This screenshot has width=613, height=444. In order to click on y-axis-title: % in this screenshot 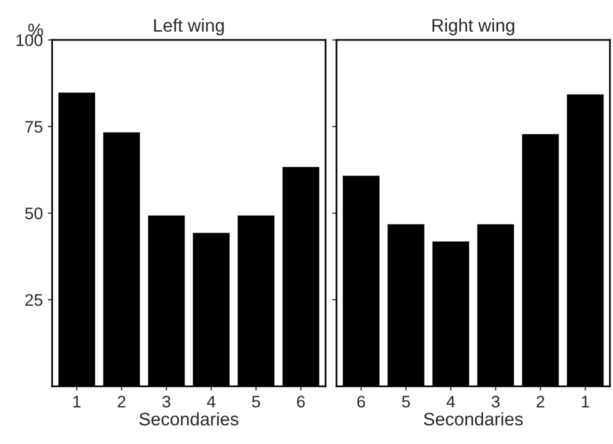, I will do `click(36, 30)`.